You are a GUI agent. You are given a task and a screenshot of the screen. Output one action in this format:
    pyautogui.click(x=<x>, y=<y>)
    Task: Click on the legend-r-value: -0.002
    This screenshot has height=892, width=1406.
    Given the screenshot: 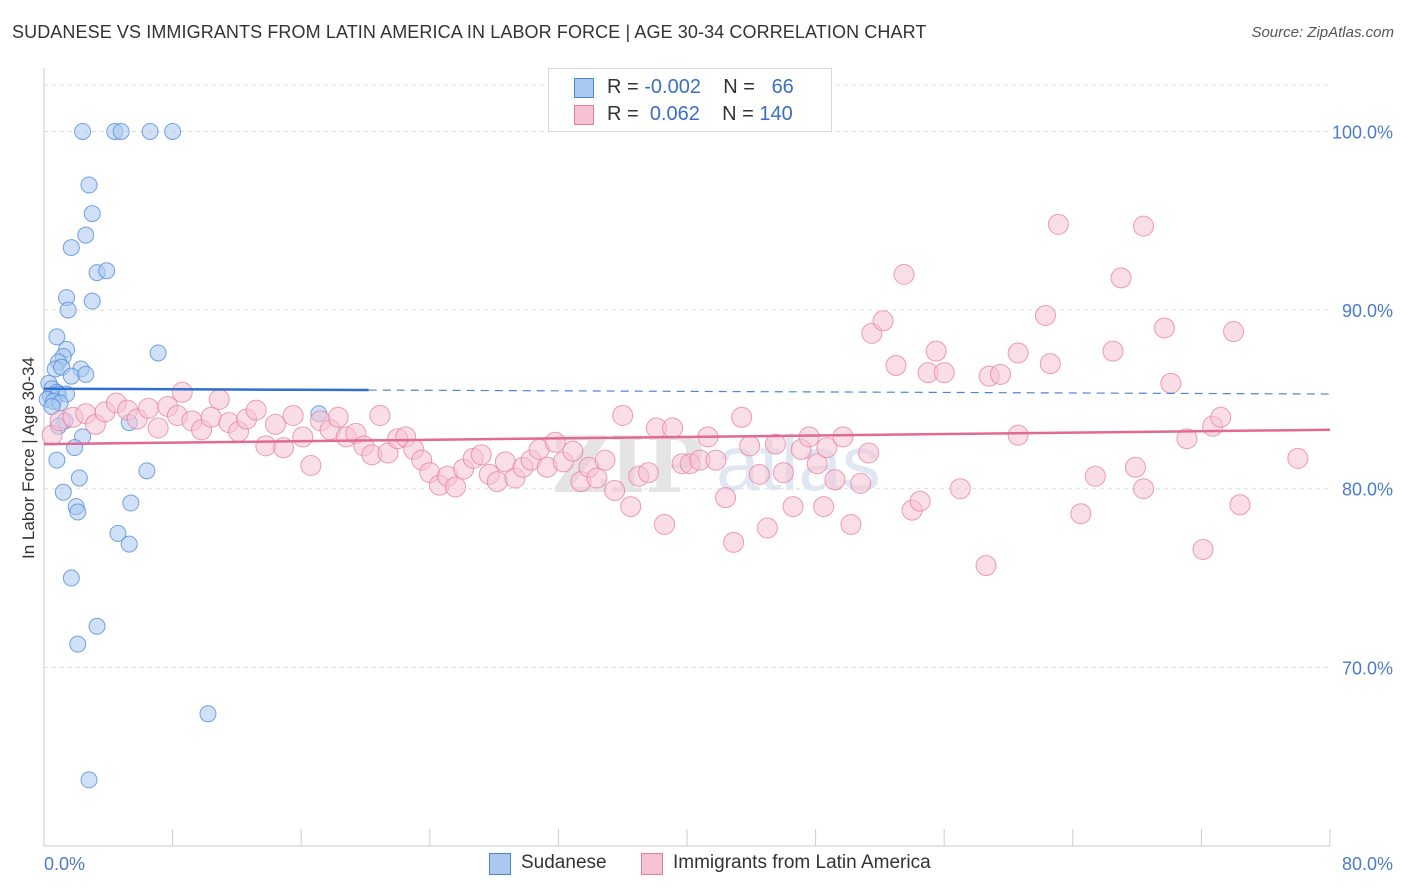 What is the action you would take?
    pyautogui.click(x=672, y=87)
    